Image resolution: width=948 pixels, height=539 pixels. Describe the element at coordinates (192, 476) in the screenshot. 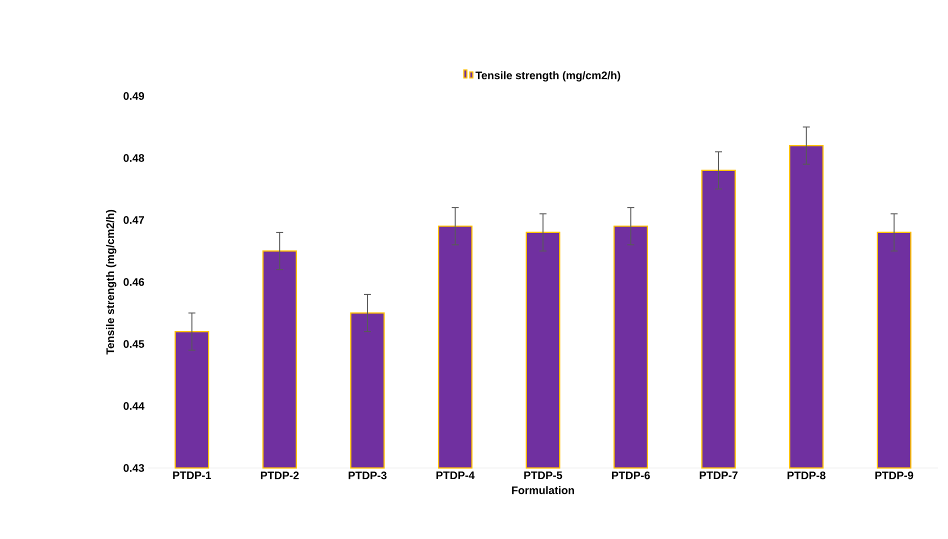

I see `x-tick-label: PTDP-1` at that location.